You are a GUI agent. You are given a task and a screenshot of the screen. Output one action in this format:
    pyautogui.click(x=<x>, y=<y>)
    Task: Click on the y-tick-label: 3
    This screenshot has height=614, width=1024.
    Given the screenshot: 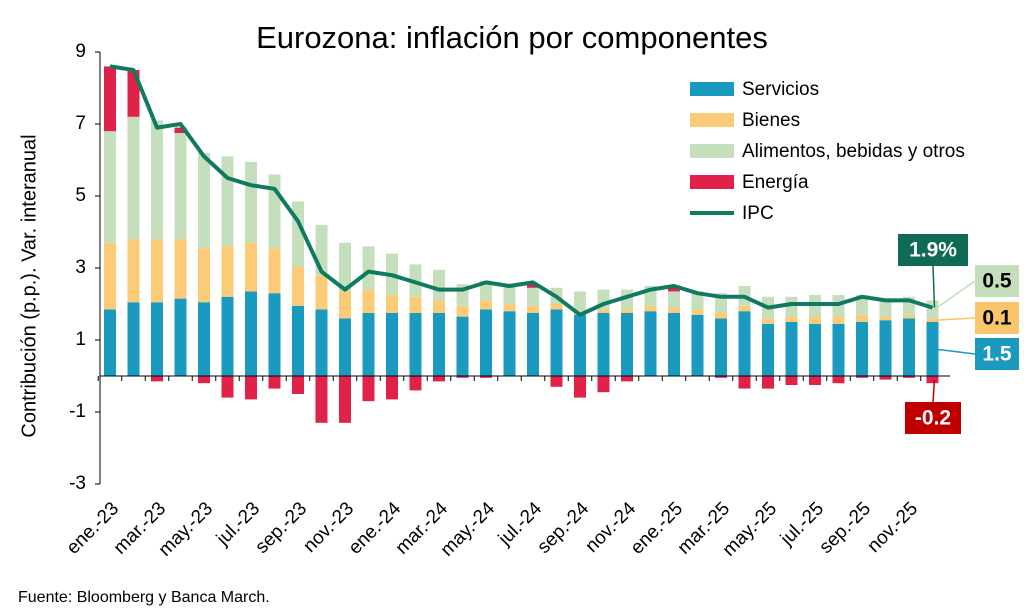 What is the action you would take?
    pyautogui.click(x=80, y=267)
    